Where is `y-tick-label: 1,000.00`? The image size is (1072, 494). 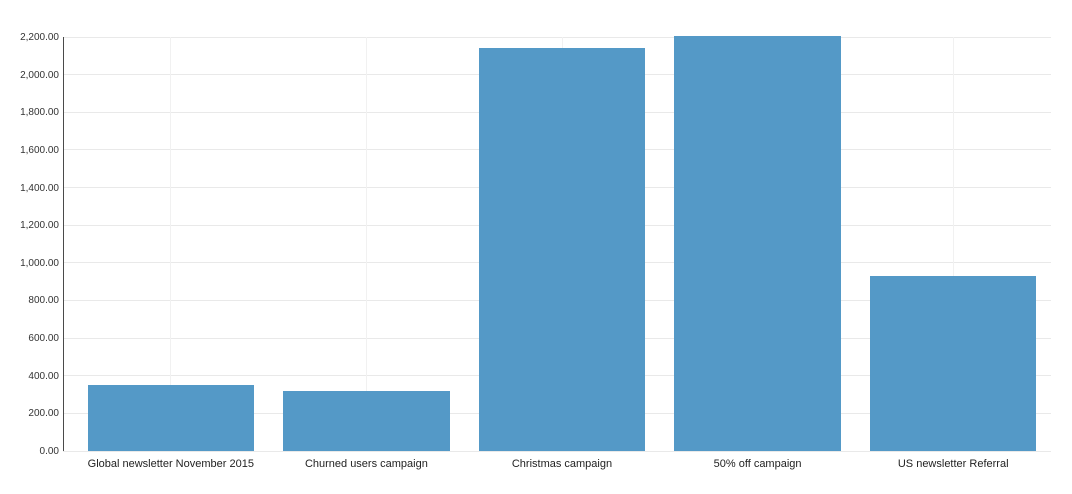
y-tick-label: 1,000.00 is located at coordinates (39, 263).